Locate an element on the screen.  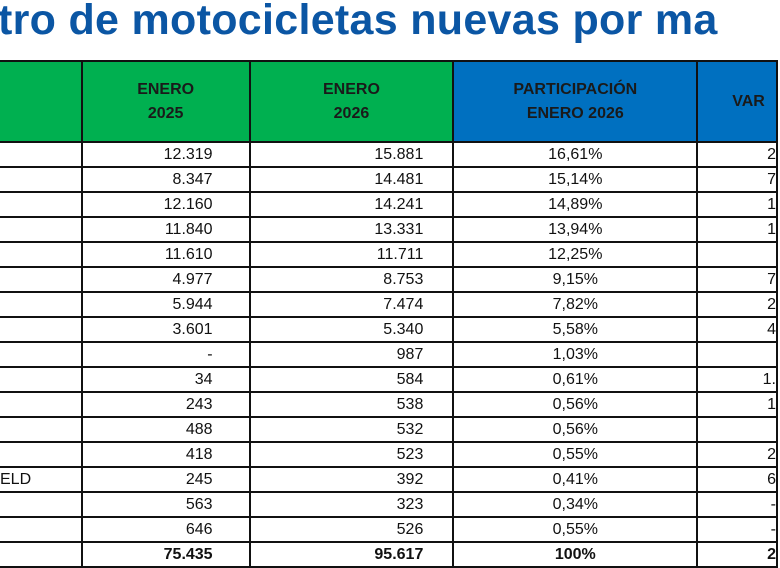
share-cell: 5,58% is located at coordinates (575, 329).